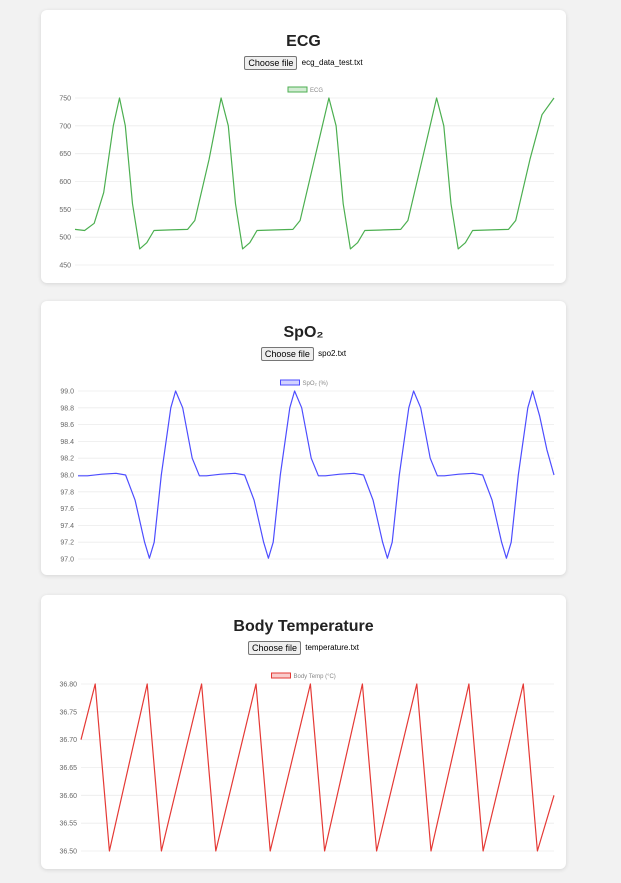  Describe the element at coordinates (315, 677) in the screenshot. I see `legend-label: Body Temp (°C)` at that location.